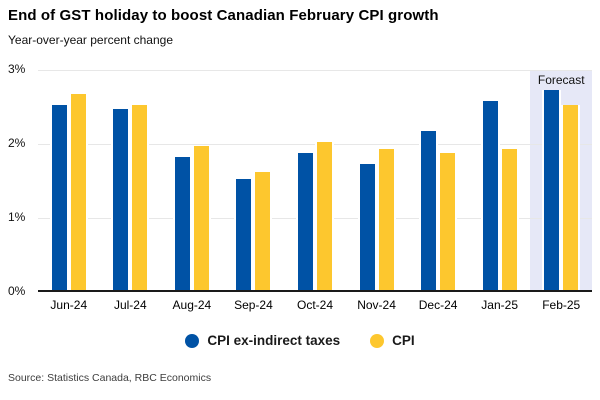 Image resolution: width=600 pixels, height=400 pixels. I want to click on legend-label: CPI, so click(403, 340).